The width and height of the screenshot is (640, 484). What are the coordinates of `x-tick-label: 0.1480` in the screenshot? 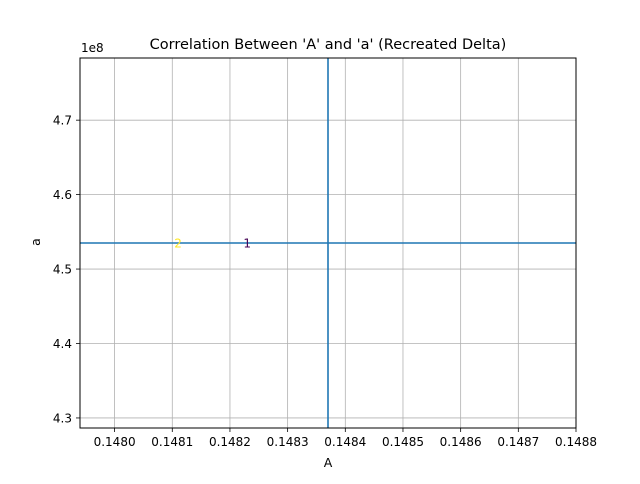 It's located at (115, 442).